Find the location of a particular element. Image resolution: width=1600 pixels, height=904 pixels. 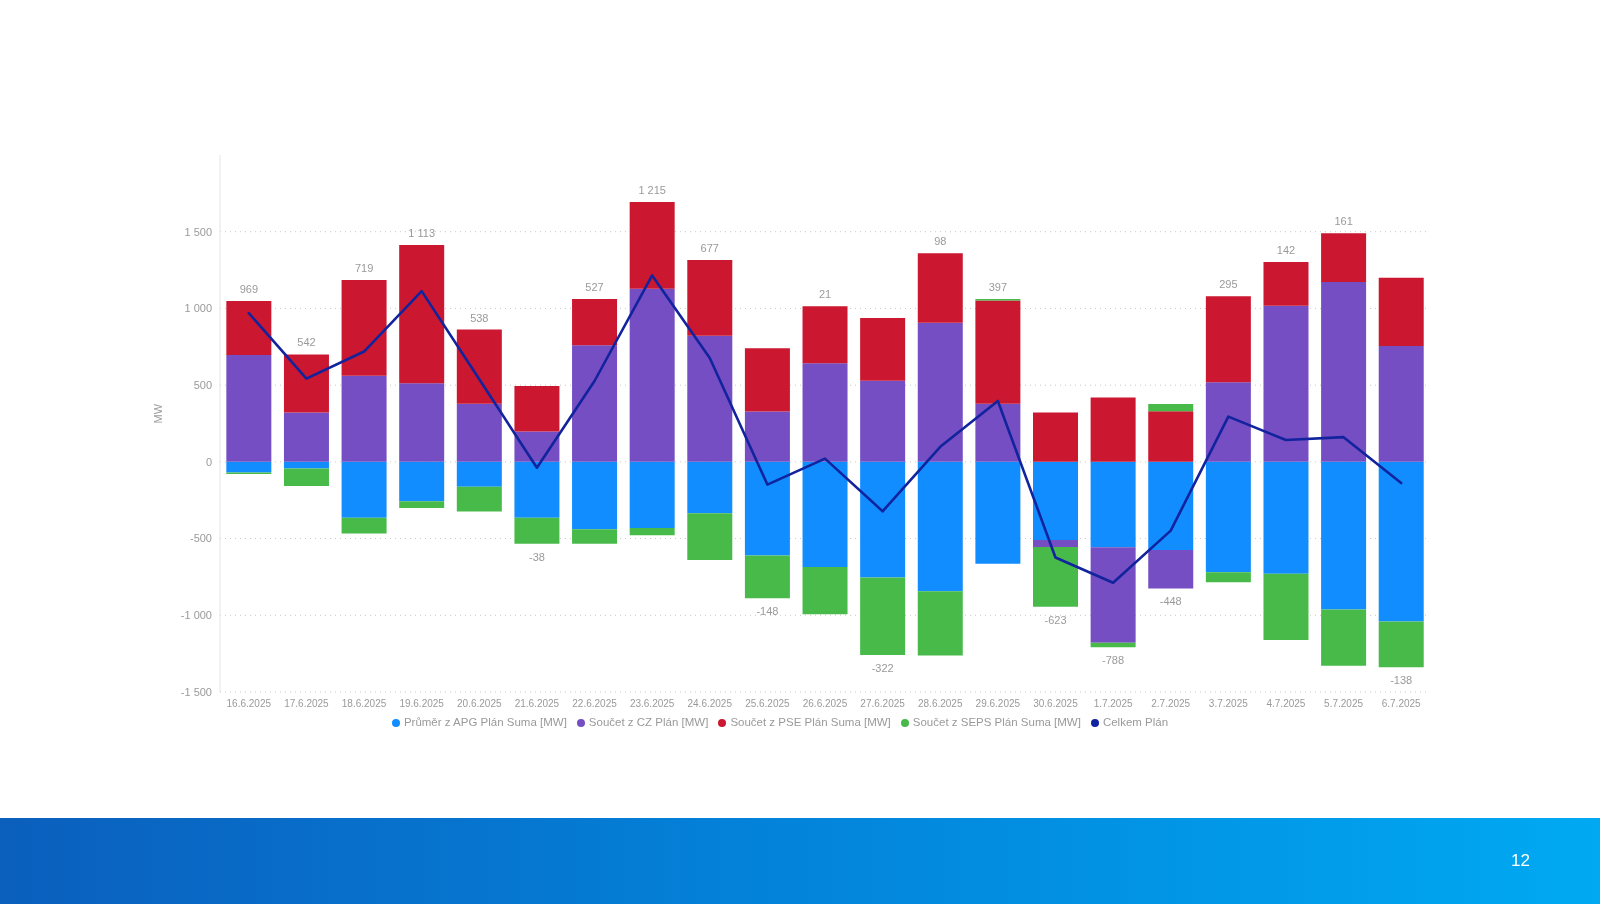

total-label: 538 is located at coordinates (479, 317).